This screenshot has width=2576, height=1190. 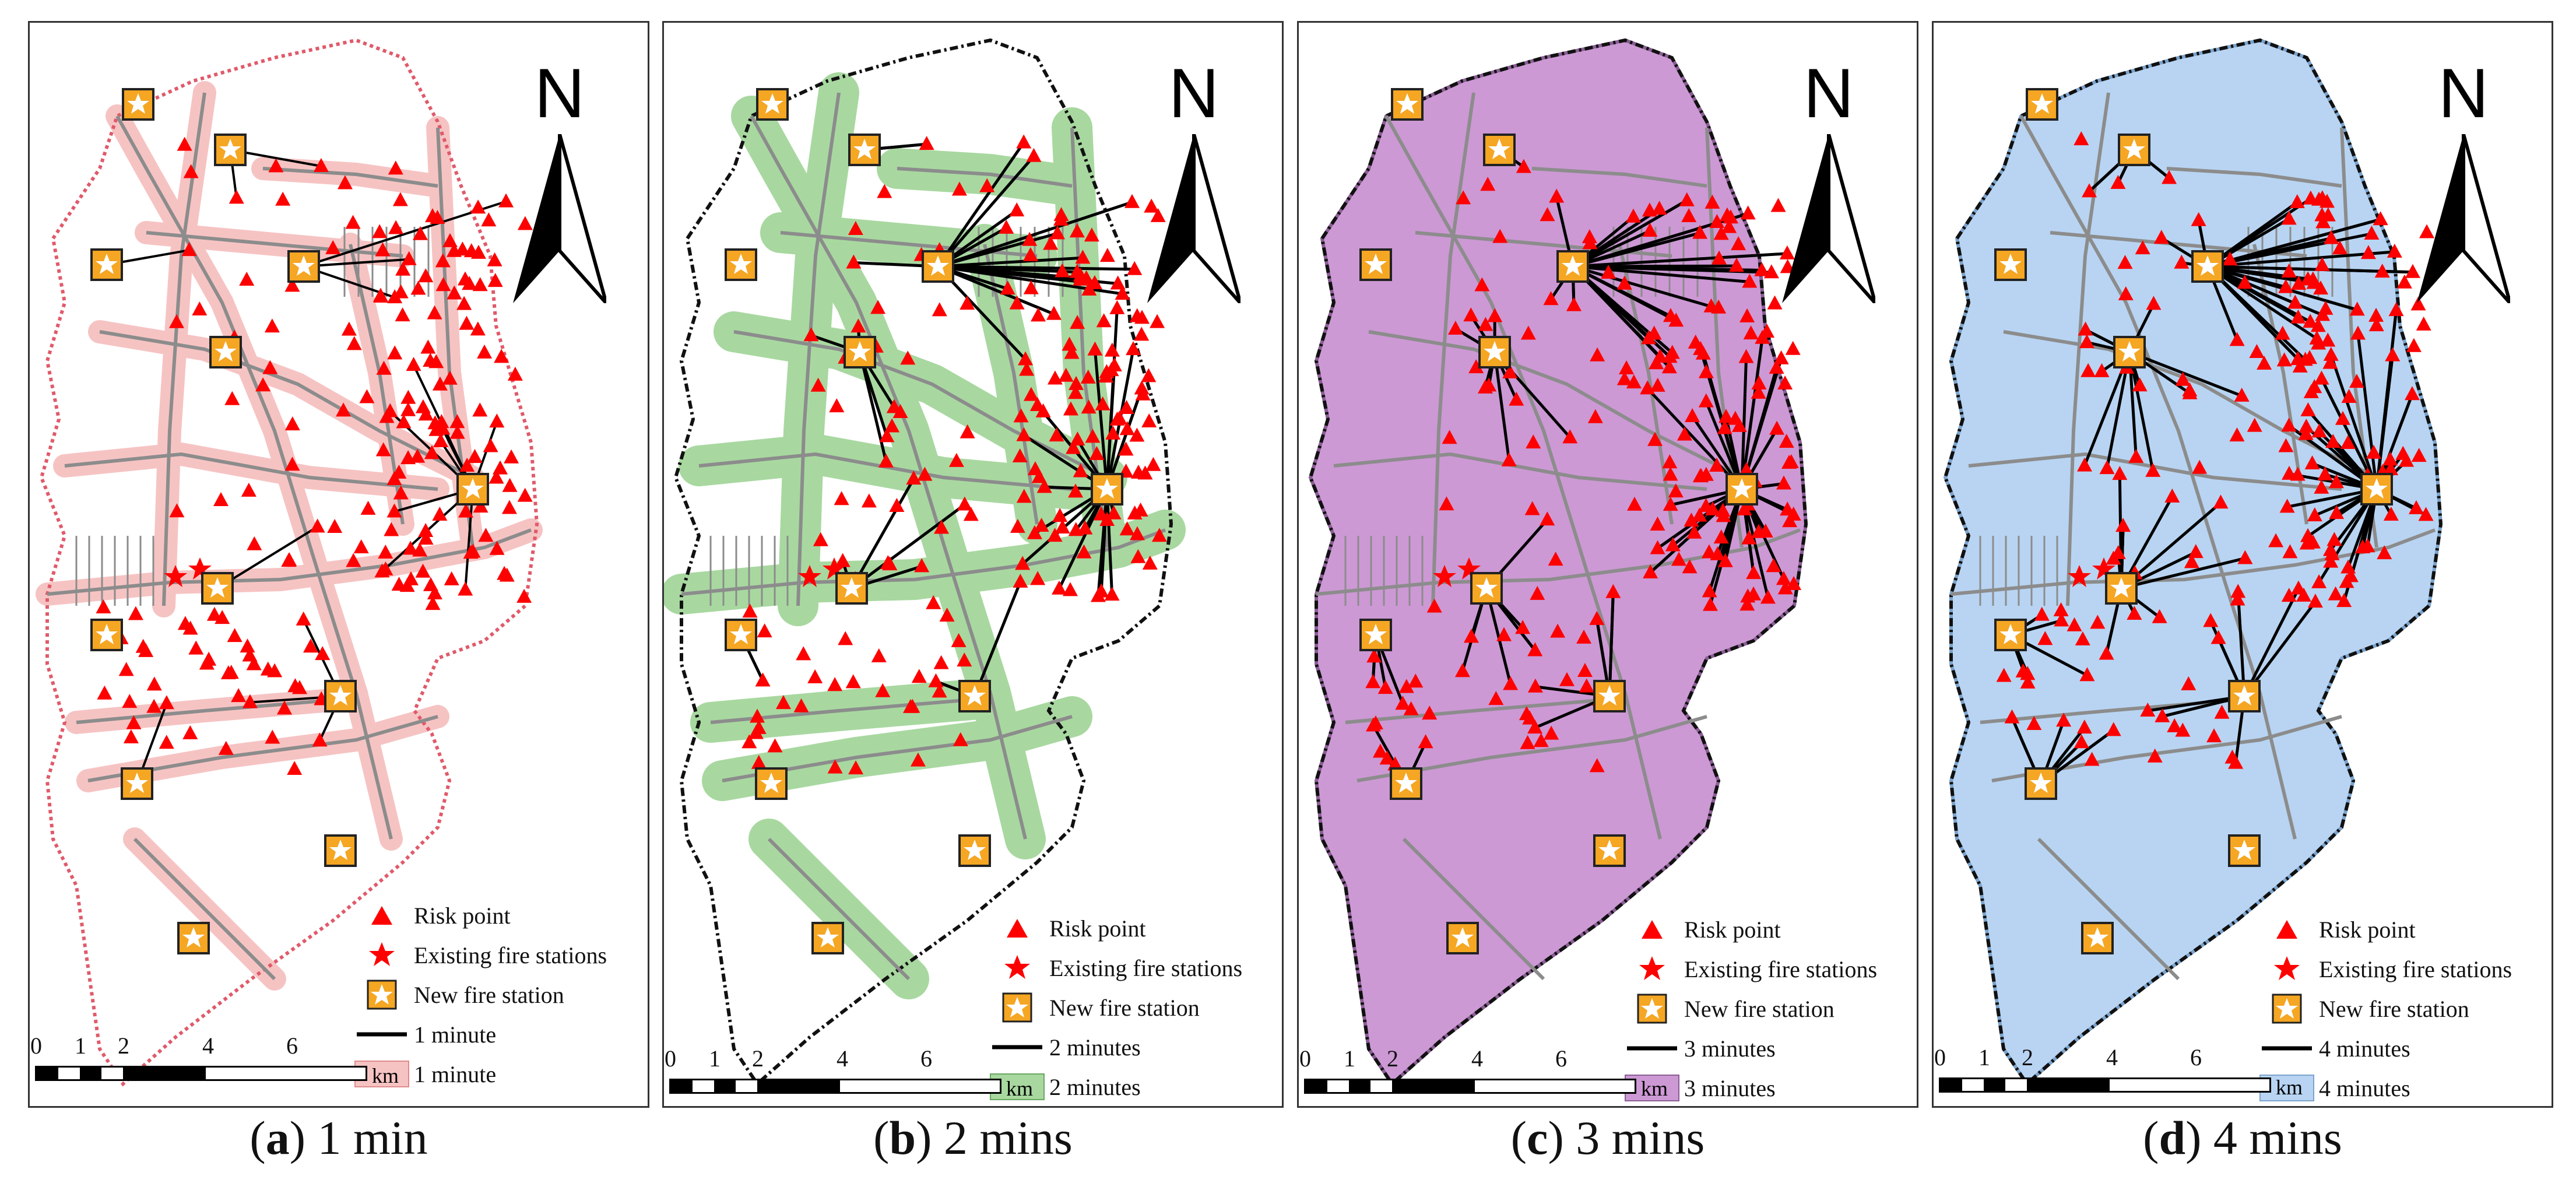 What do you see at coordinates (2463, 93) in the screenshot?
I see `north-letter: N` at bounding box center [2463, 93].